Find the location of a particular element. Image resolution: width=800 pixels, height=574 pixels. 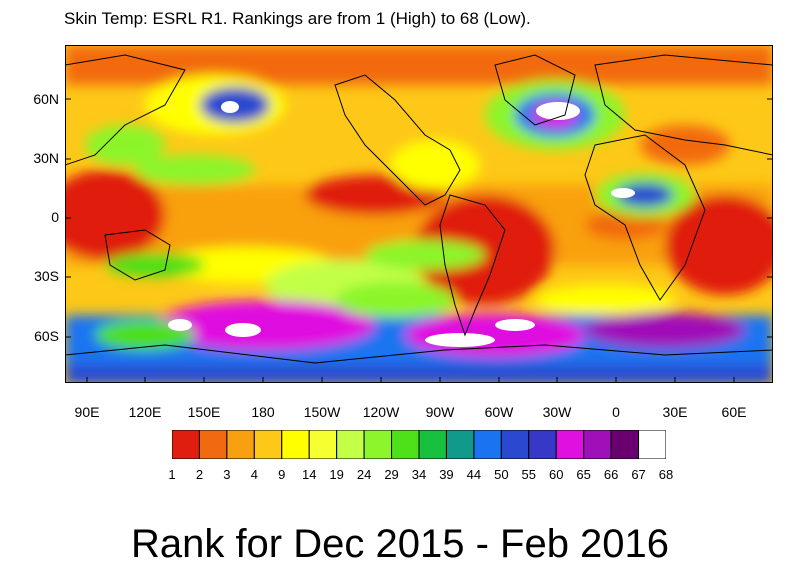

lon-label-90e: 90E is located at coordinates (87, 412).